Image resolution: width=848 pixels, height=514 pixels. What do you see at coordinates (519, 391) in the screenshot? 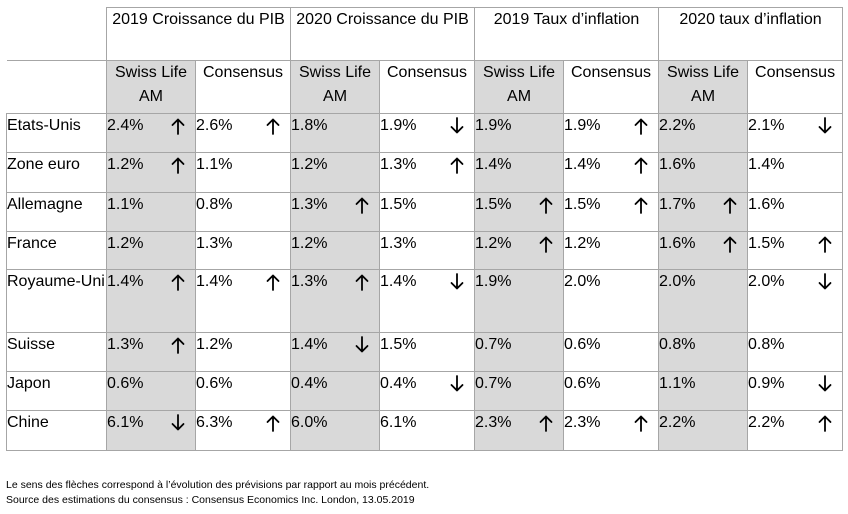
I see `value-cell: 0.7%` at bounding box center [519, 391].